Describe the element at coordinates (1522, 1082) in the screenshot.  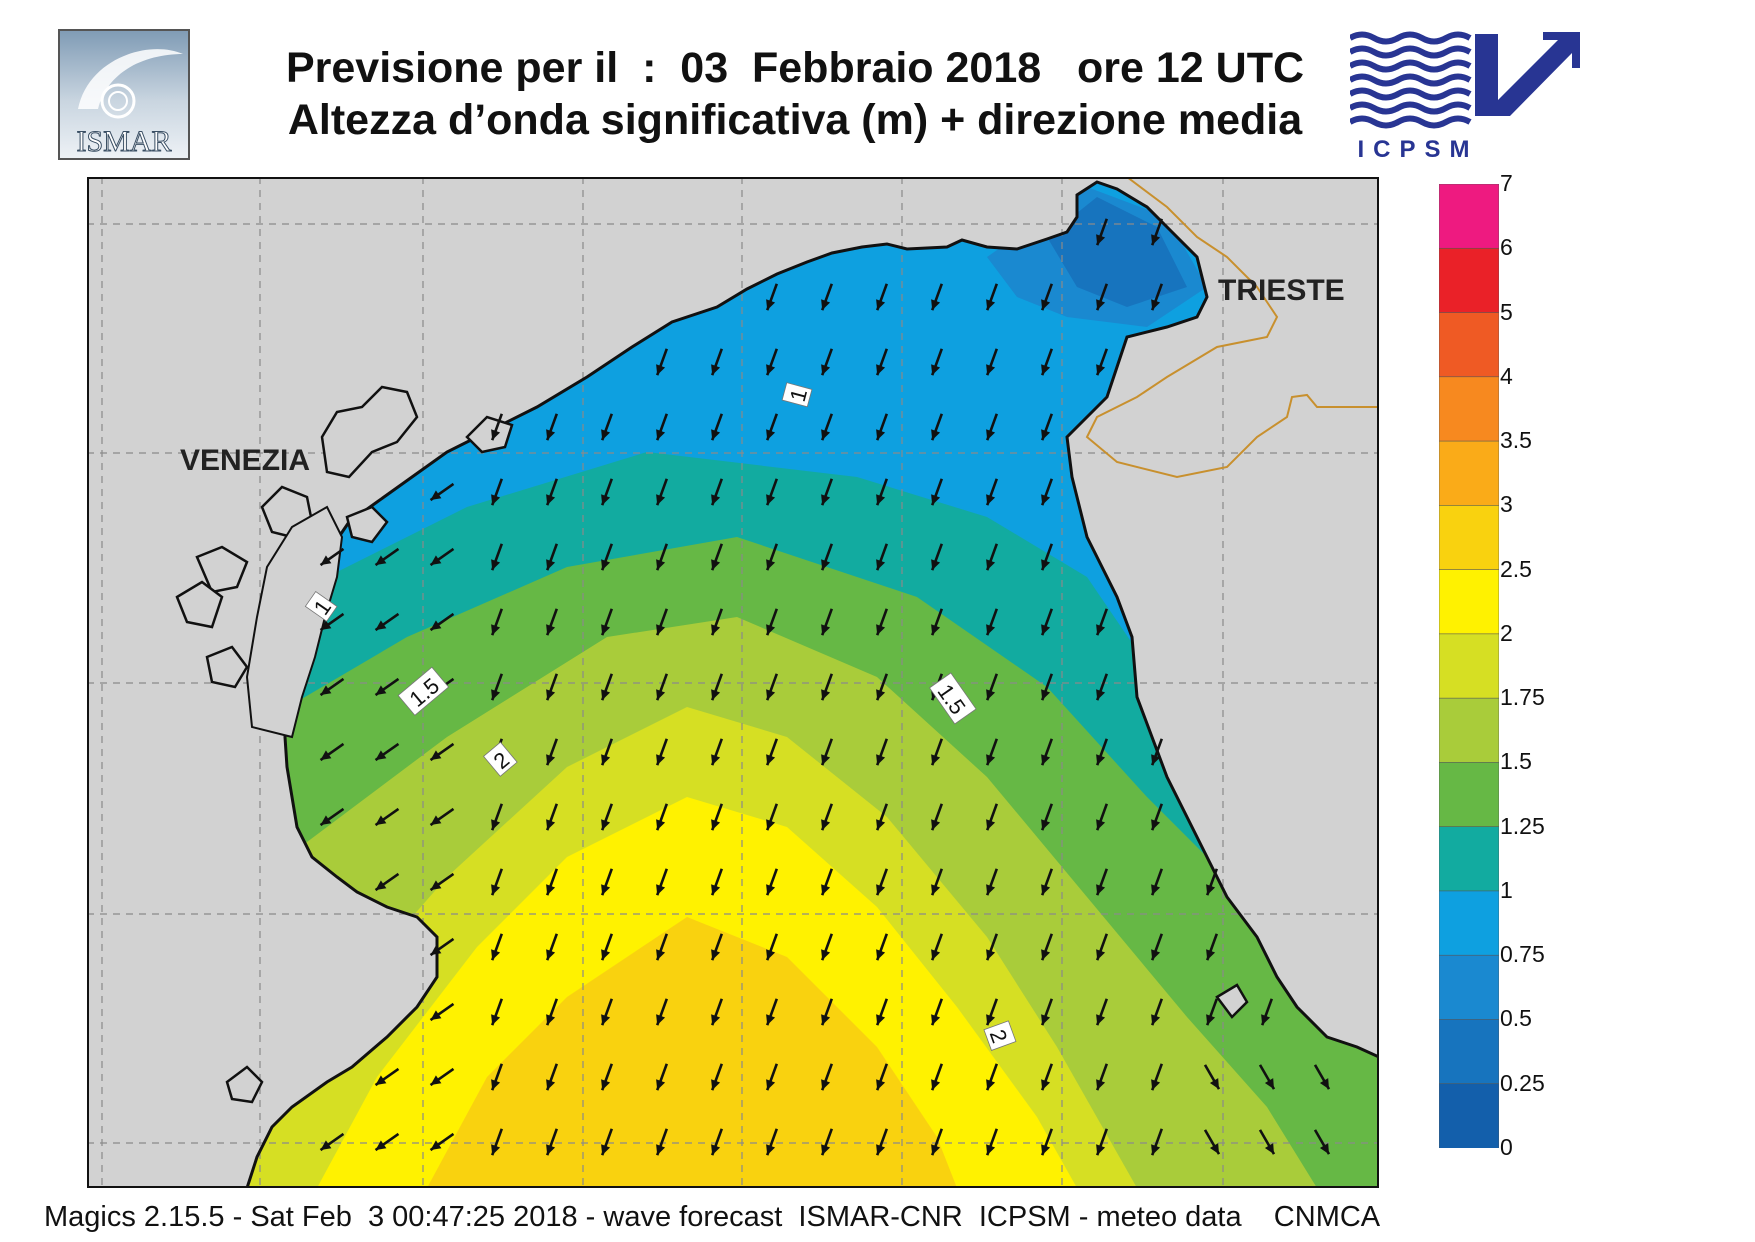
I see `colorbar-label: 0.25` at that location.